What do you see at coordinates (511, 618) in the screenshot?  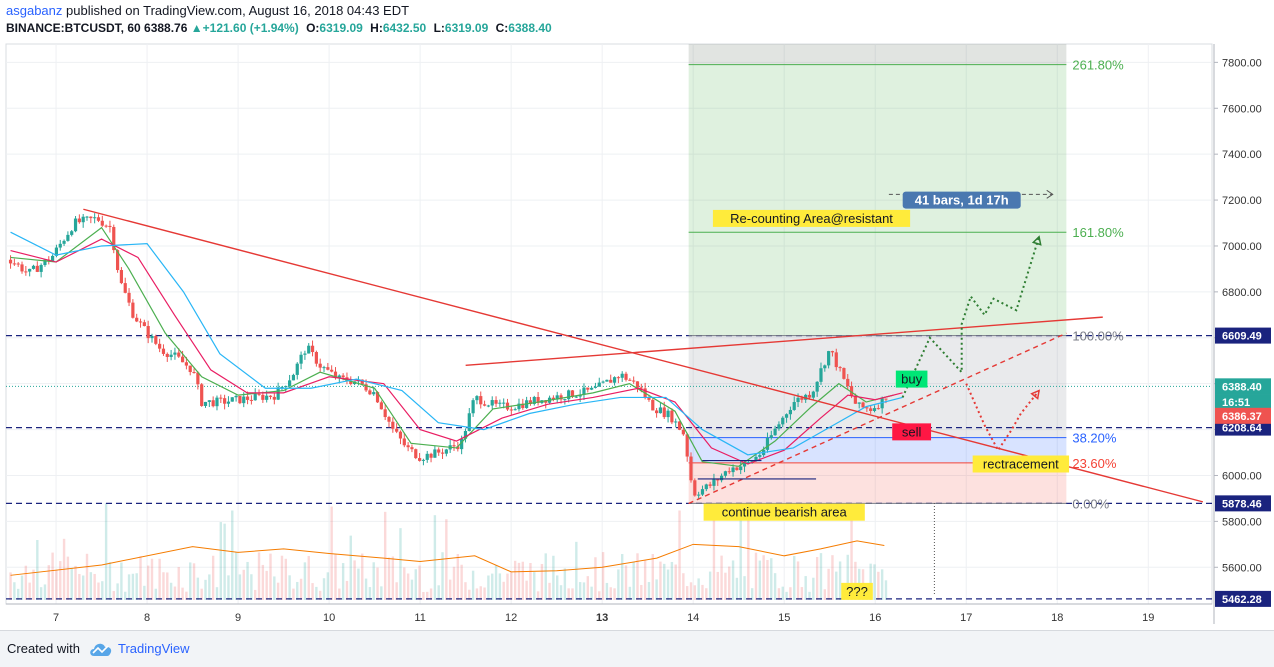 I see `time-tick-label: 12` at bounding box center [511, 618].